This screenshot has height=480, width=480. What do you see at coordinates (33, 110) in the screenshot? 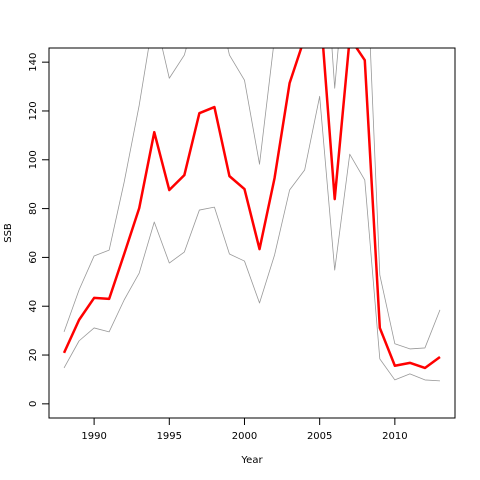
I see `y-tick-label: 120` at bounding box center [33, 110].